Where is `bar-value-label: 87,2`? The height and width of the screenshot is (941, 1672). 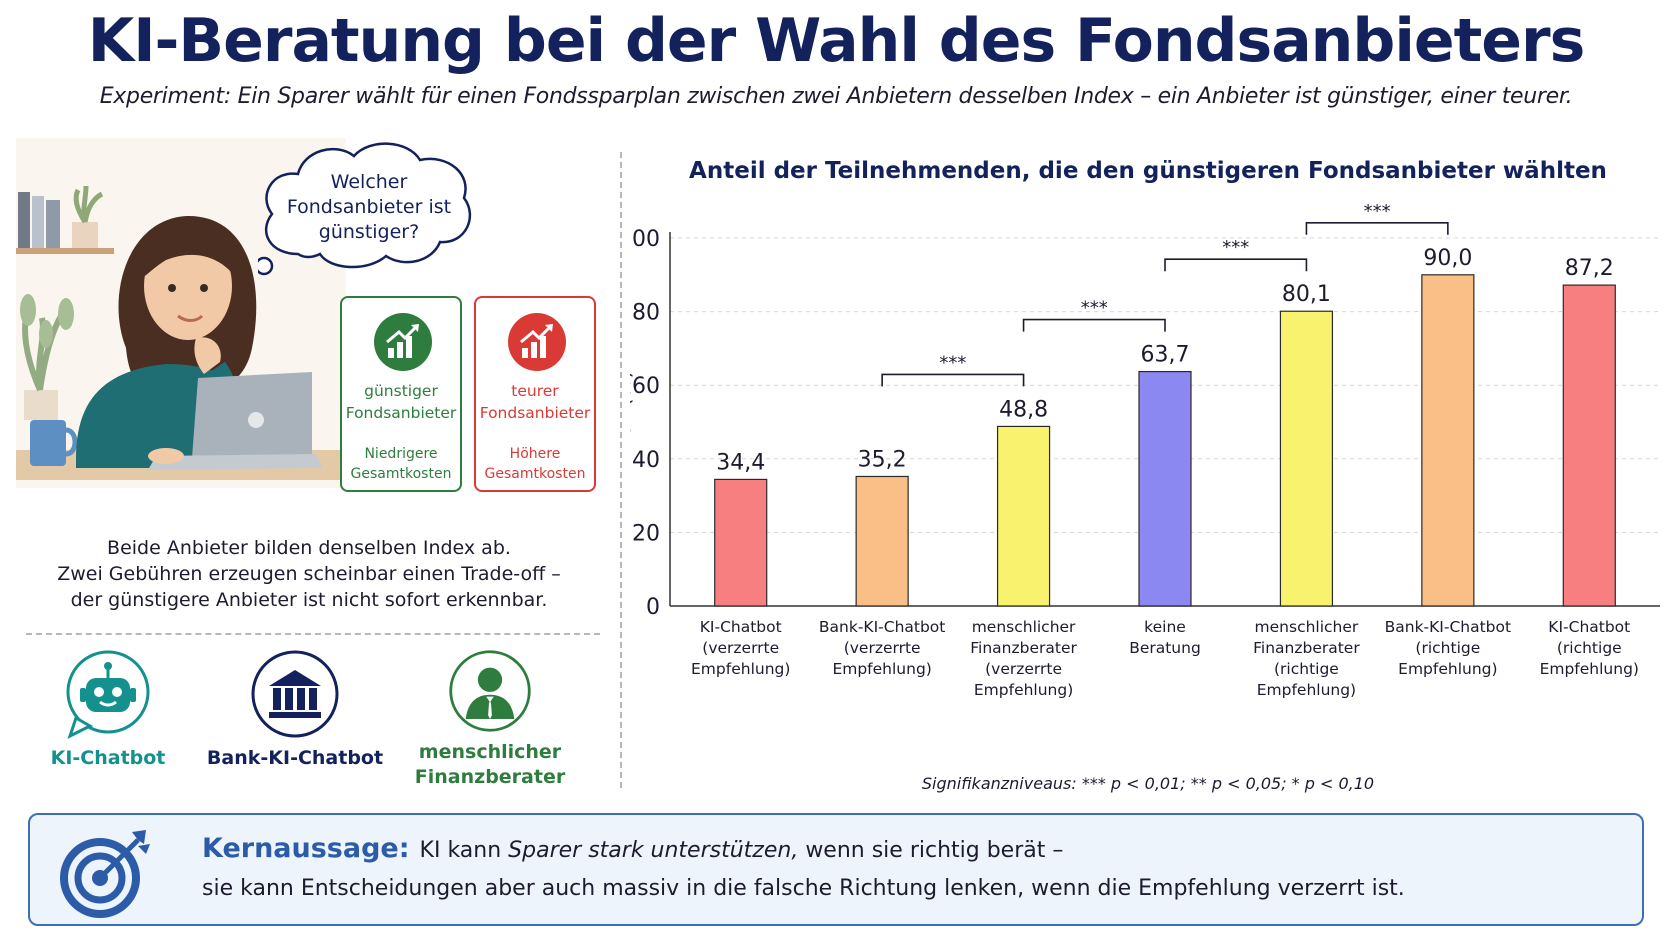
bar-value-label: 87,2 is located at coordinates (1589, 268).